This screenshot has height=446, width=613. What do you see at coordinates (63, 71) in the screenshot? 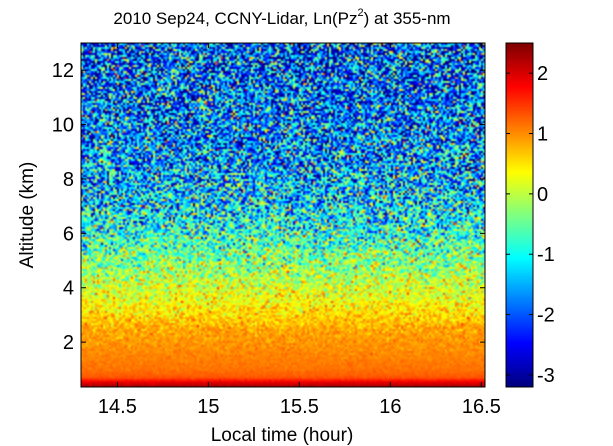
I see `y-tick-label: 12` at bounding box center [63, 71].